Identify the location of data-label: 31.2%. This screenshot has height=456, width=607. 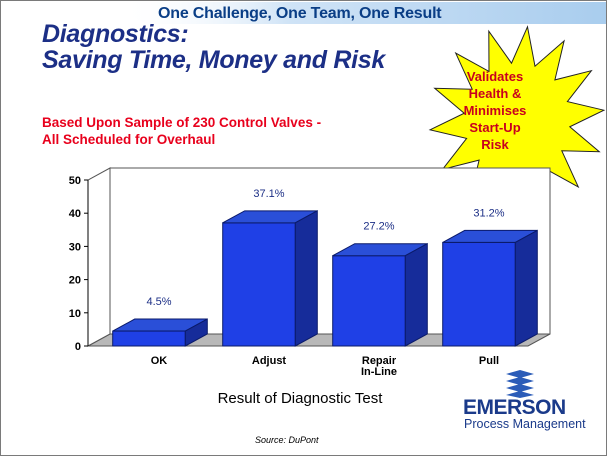
(488, 213).